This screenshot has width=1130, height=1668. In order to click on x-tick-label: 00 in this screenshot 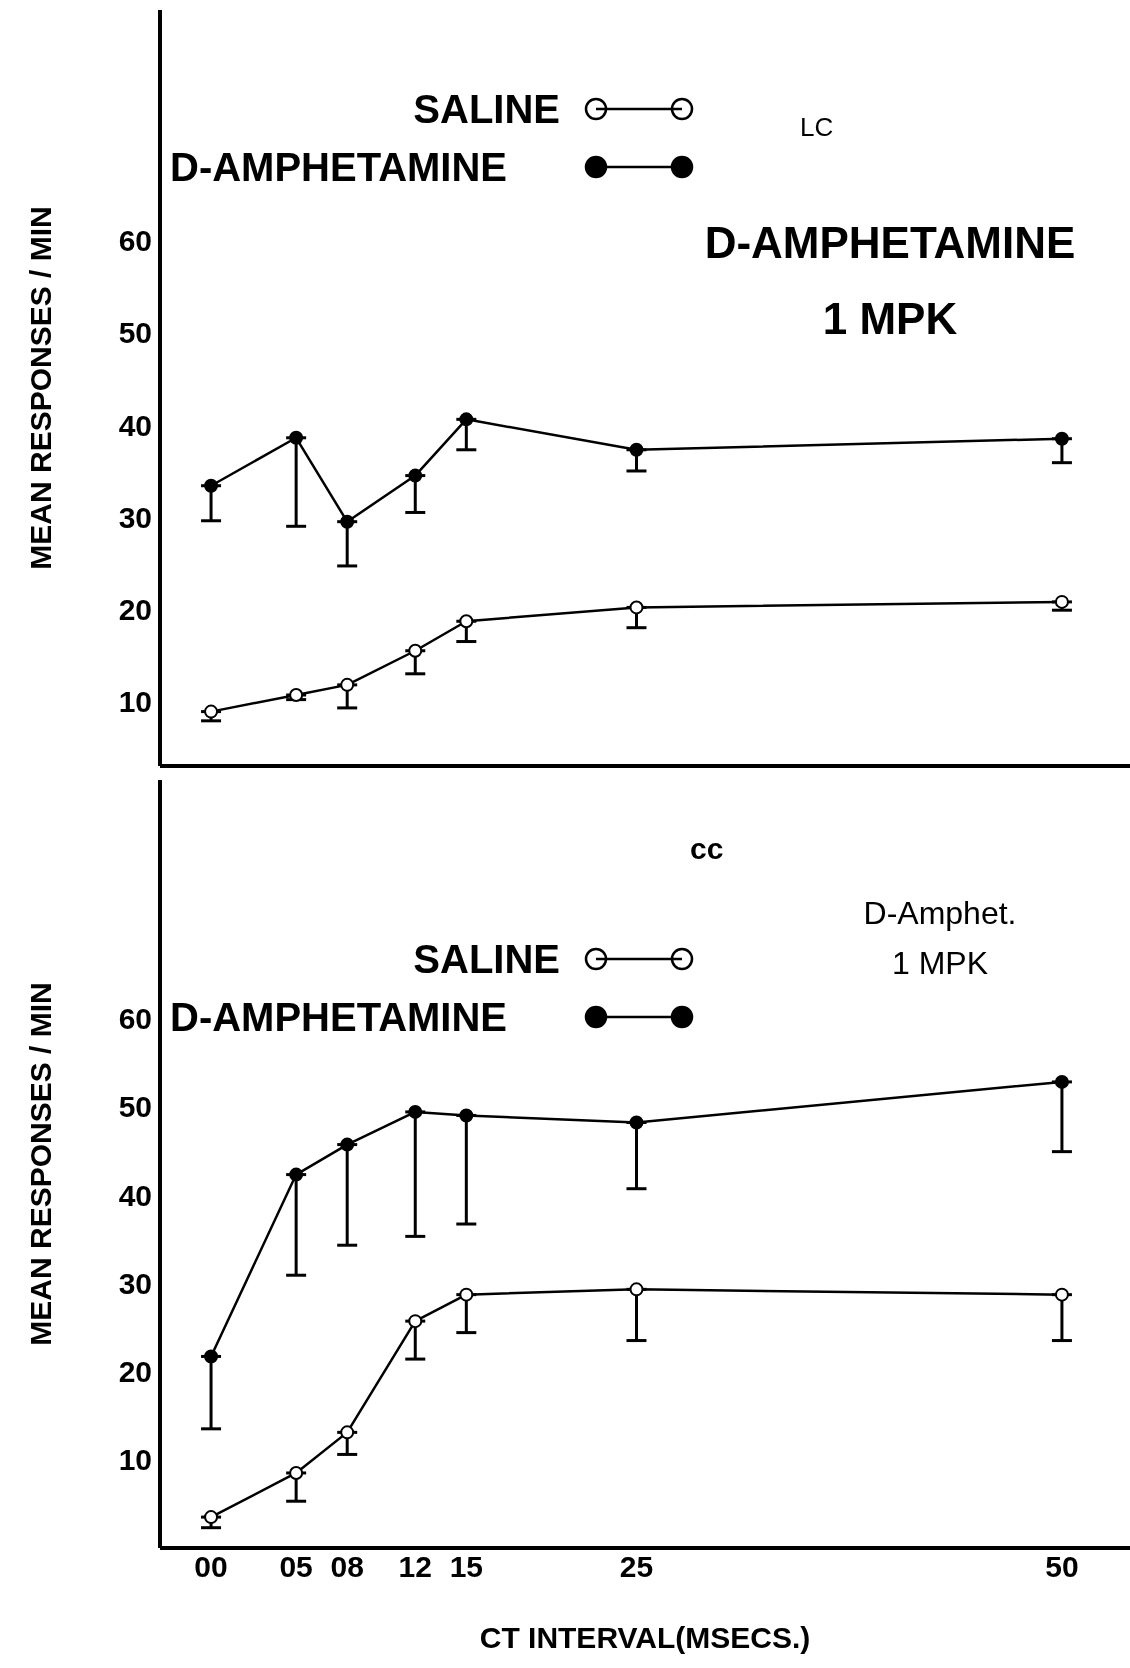, I will do `click(211, 1567)`.